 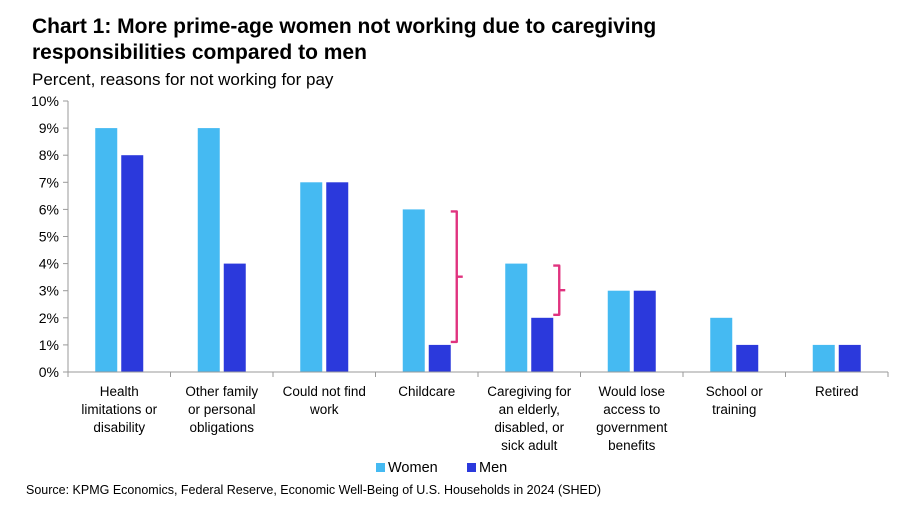 I want to click on category-label: Would lose access to government benefits, so click(x=632, y=418).